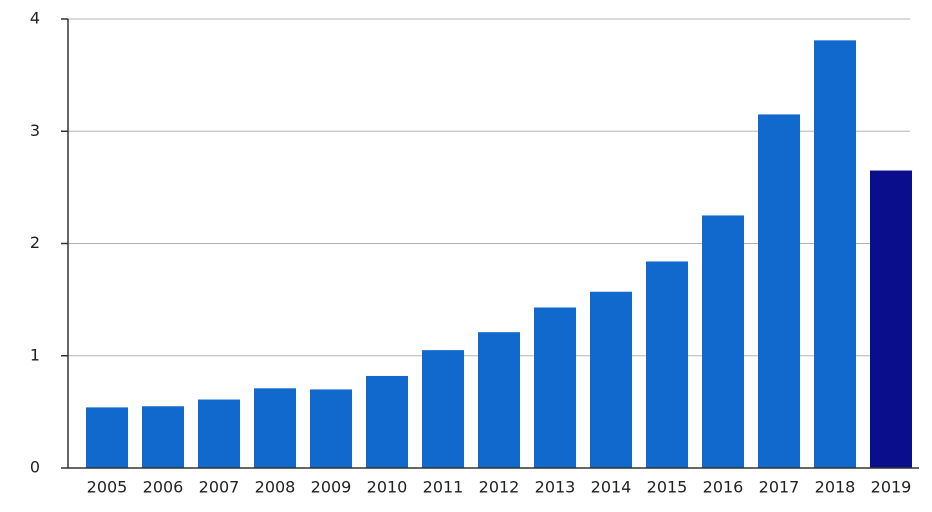 This screenshot has width=932, height=512. Describe the element at coordinates (163, 487) in the screenshot. I see `x-tick-label: 2006` at that location.